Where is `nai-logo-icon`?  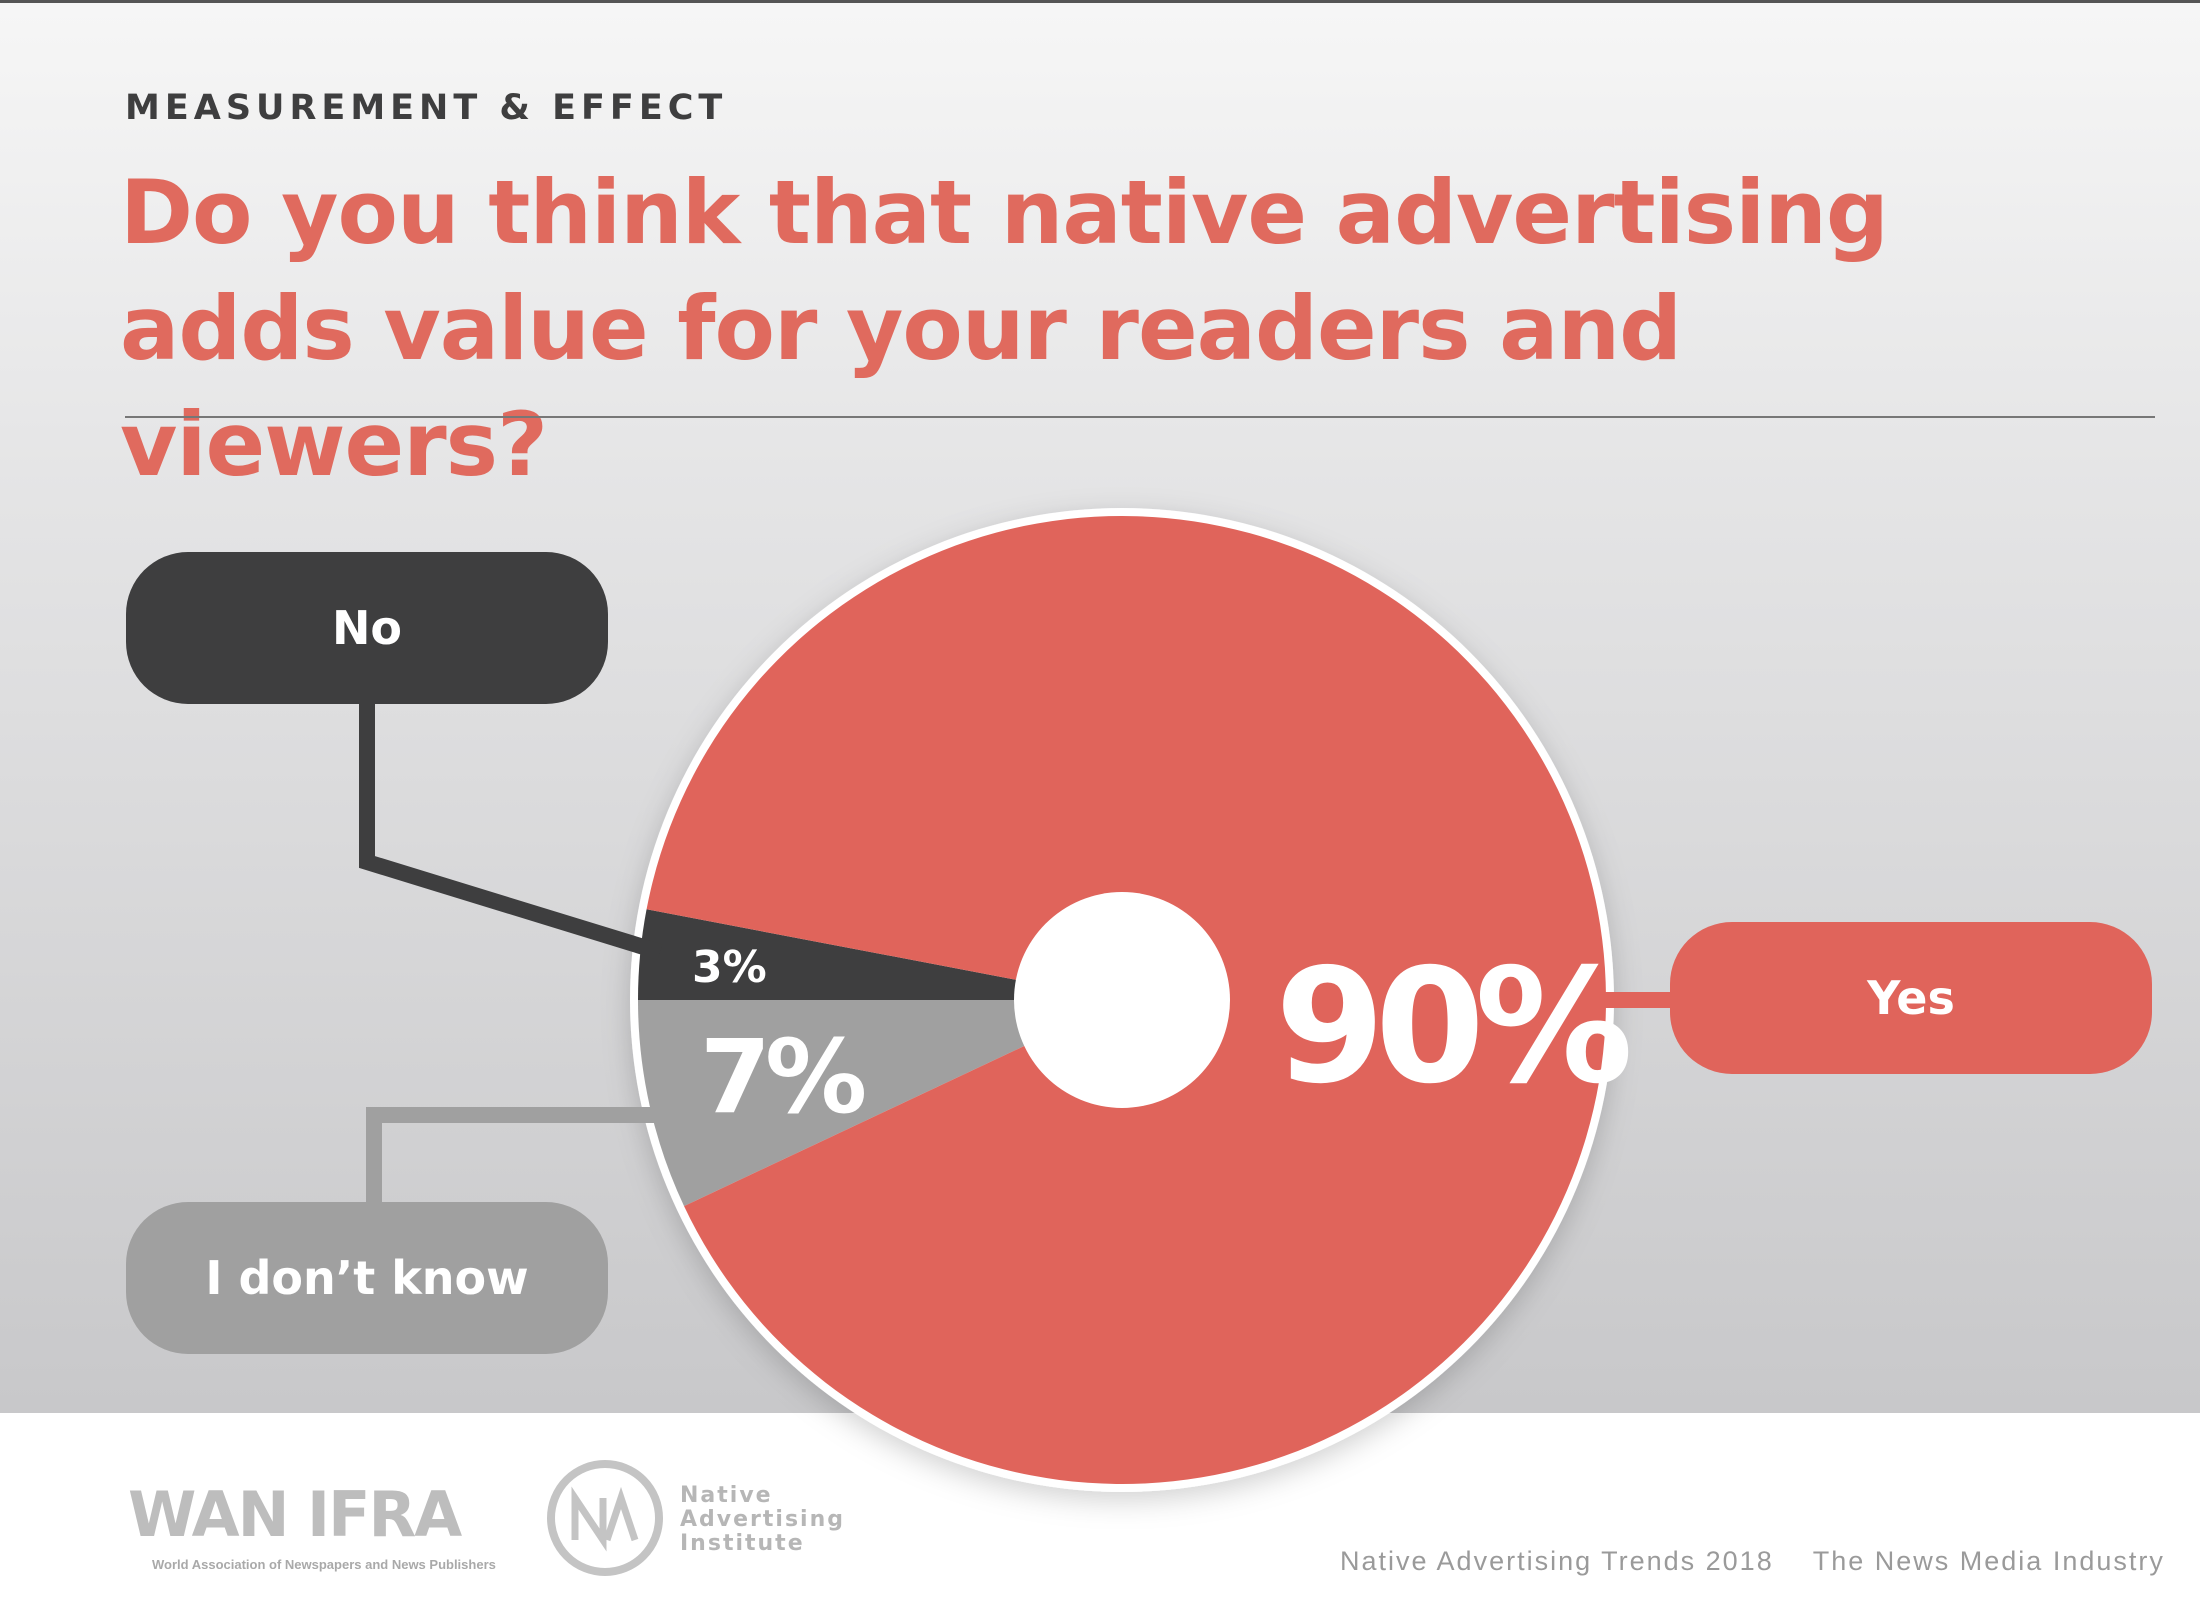
nai-logo-icon is located at coordinates (605, 1518).